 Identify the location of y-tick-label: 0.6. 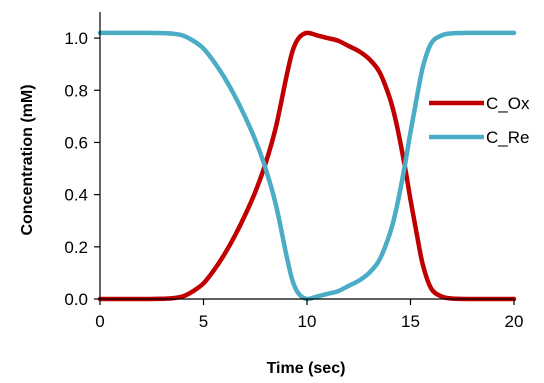
(76, 142).